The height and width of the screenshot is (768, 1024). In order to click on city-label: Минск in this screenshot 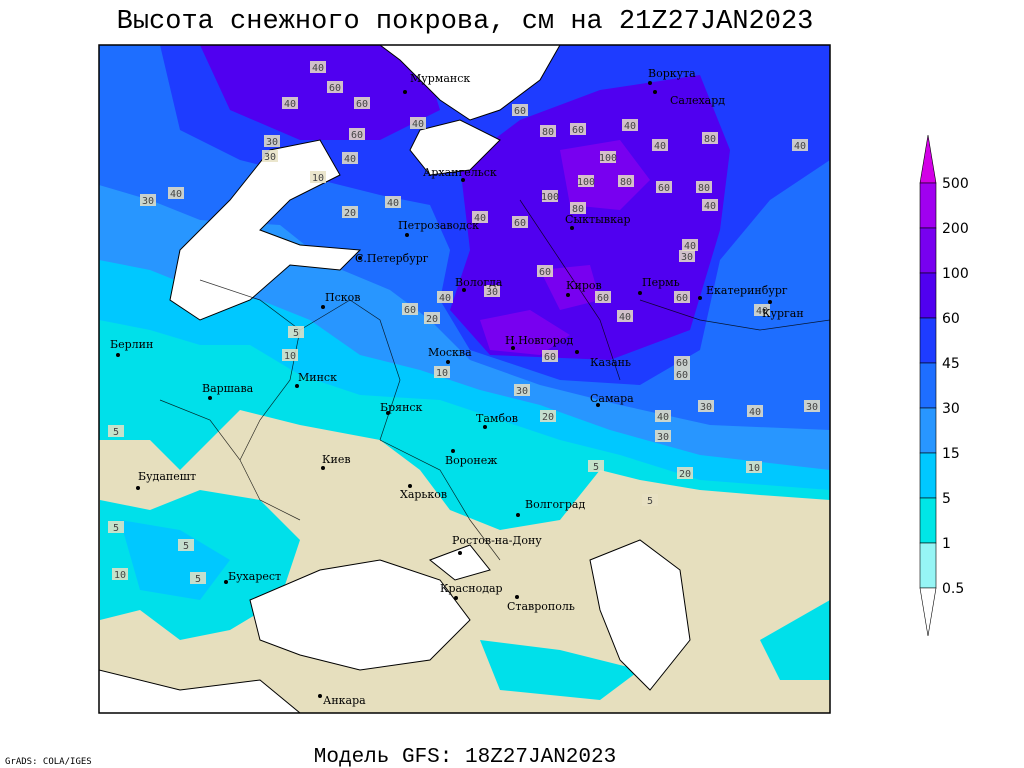, I will do `click(317, 377)`.